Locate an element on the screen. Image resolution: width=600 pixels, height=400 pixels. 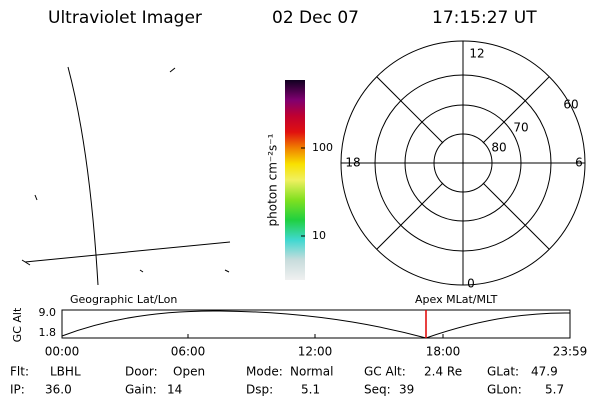
title: Ultraviolet Imager is located at coordinates (125, 18).